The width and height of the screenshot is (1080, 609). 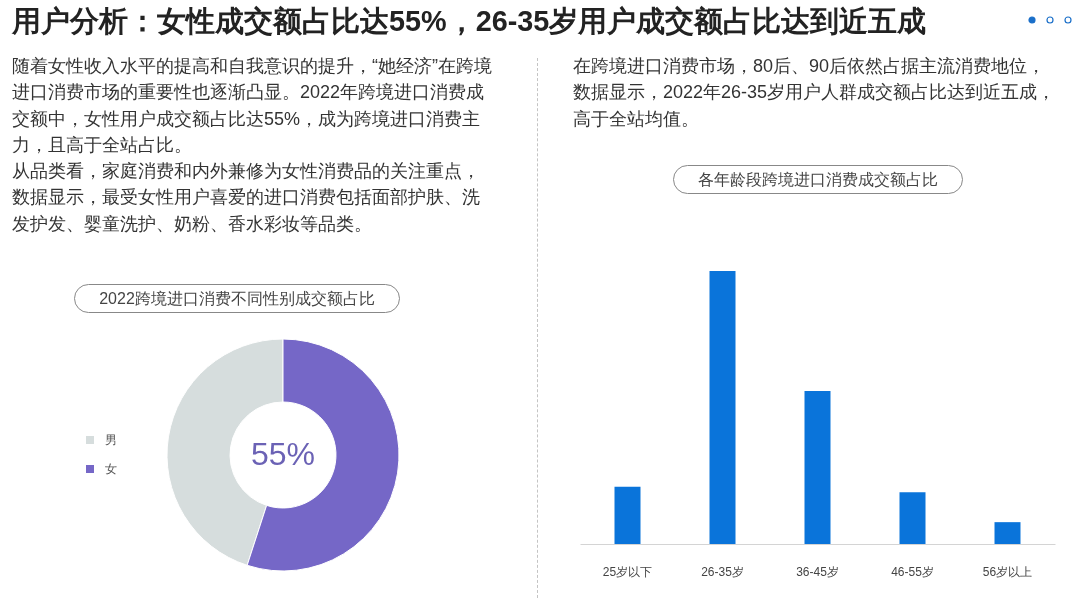 I want to click on x-tick-label: 56岁以上, so click(x=1007, y=571).